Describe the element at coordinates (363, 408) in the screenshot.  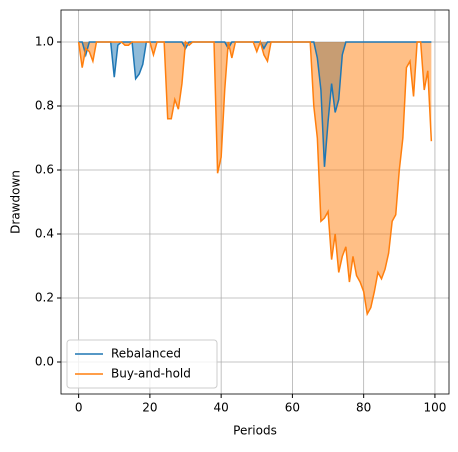
I see `x-tick-label: 80` at that location.